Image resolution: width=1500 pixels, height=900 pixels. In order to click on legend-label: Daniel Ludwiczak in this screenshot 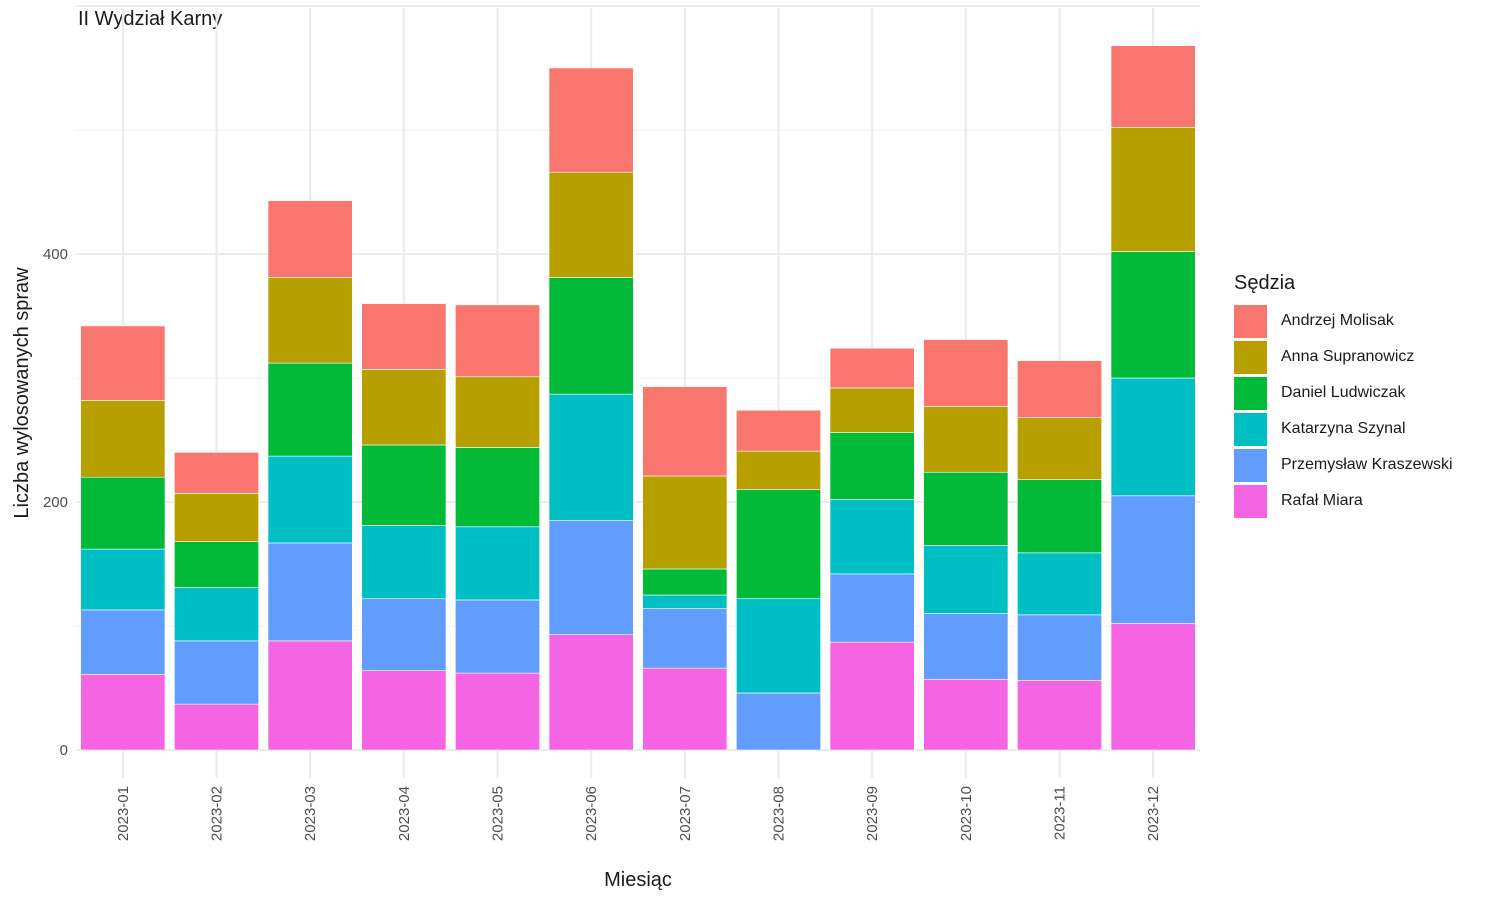, I will do `click(1343, 392)`.